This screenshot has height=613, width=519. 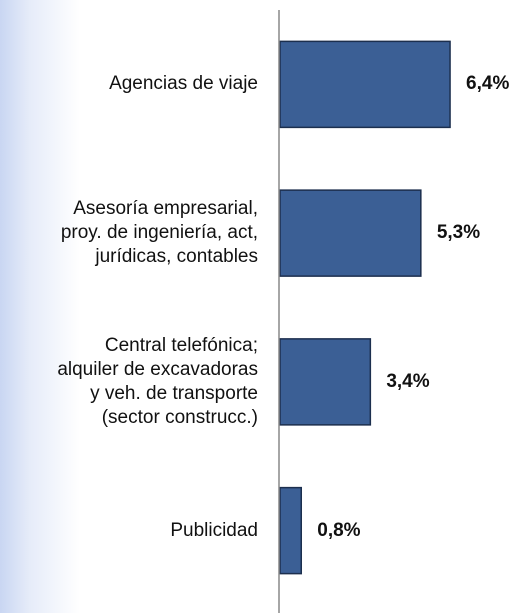 I want to click on value-label: 5,3%, so click(x=458, y=233).